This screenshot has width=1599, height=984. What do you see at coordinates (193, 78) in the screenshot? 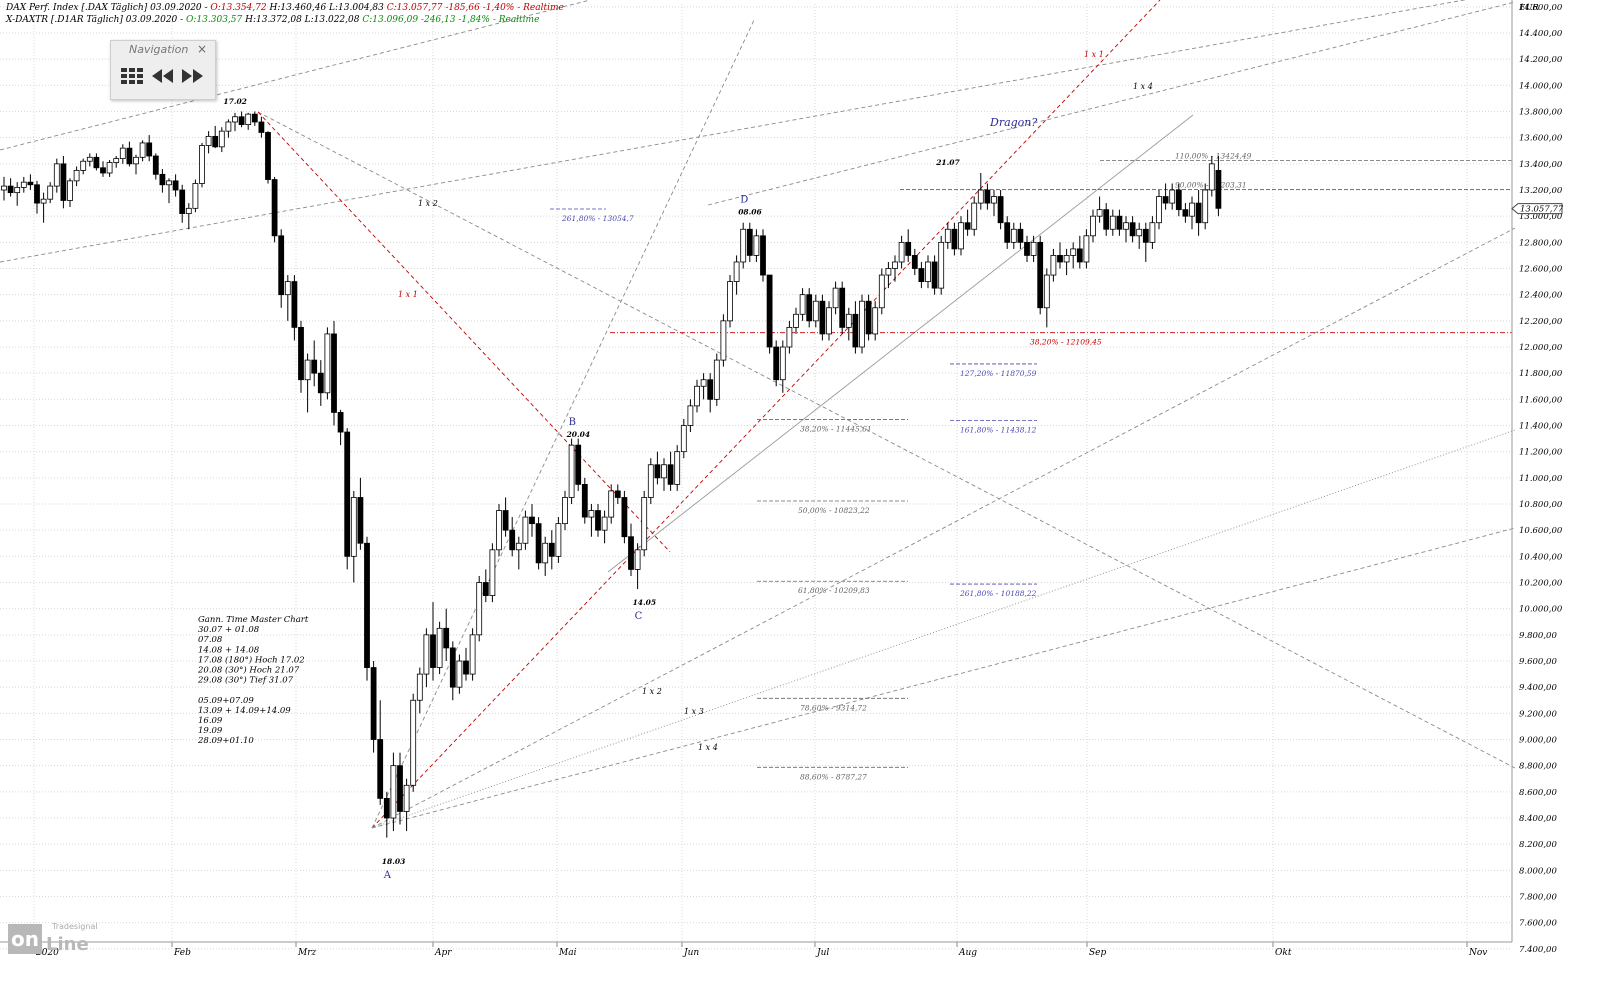
I see `fast-forward-icon` at bounding box center [193, 78].